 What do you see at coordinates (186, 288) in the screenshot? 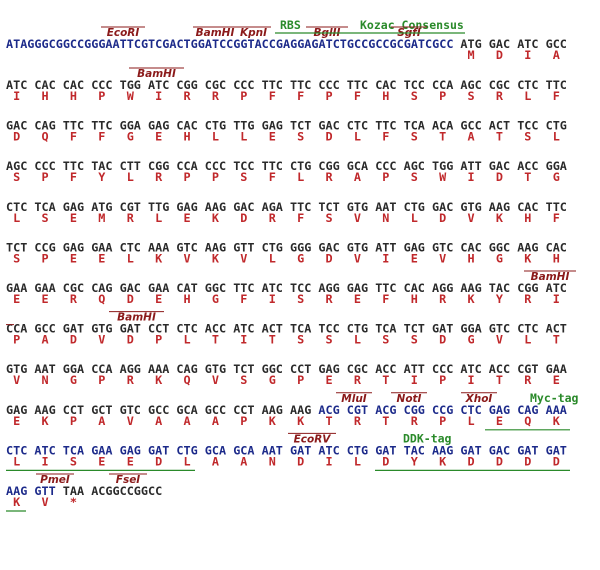
I see `dna-codon: CAT` at bounding box center [186, 288].